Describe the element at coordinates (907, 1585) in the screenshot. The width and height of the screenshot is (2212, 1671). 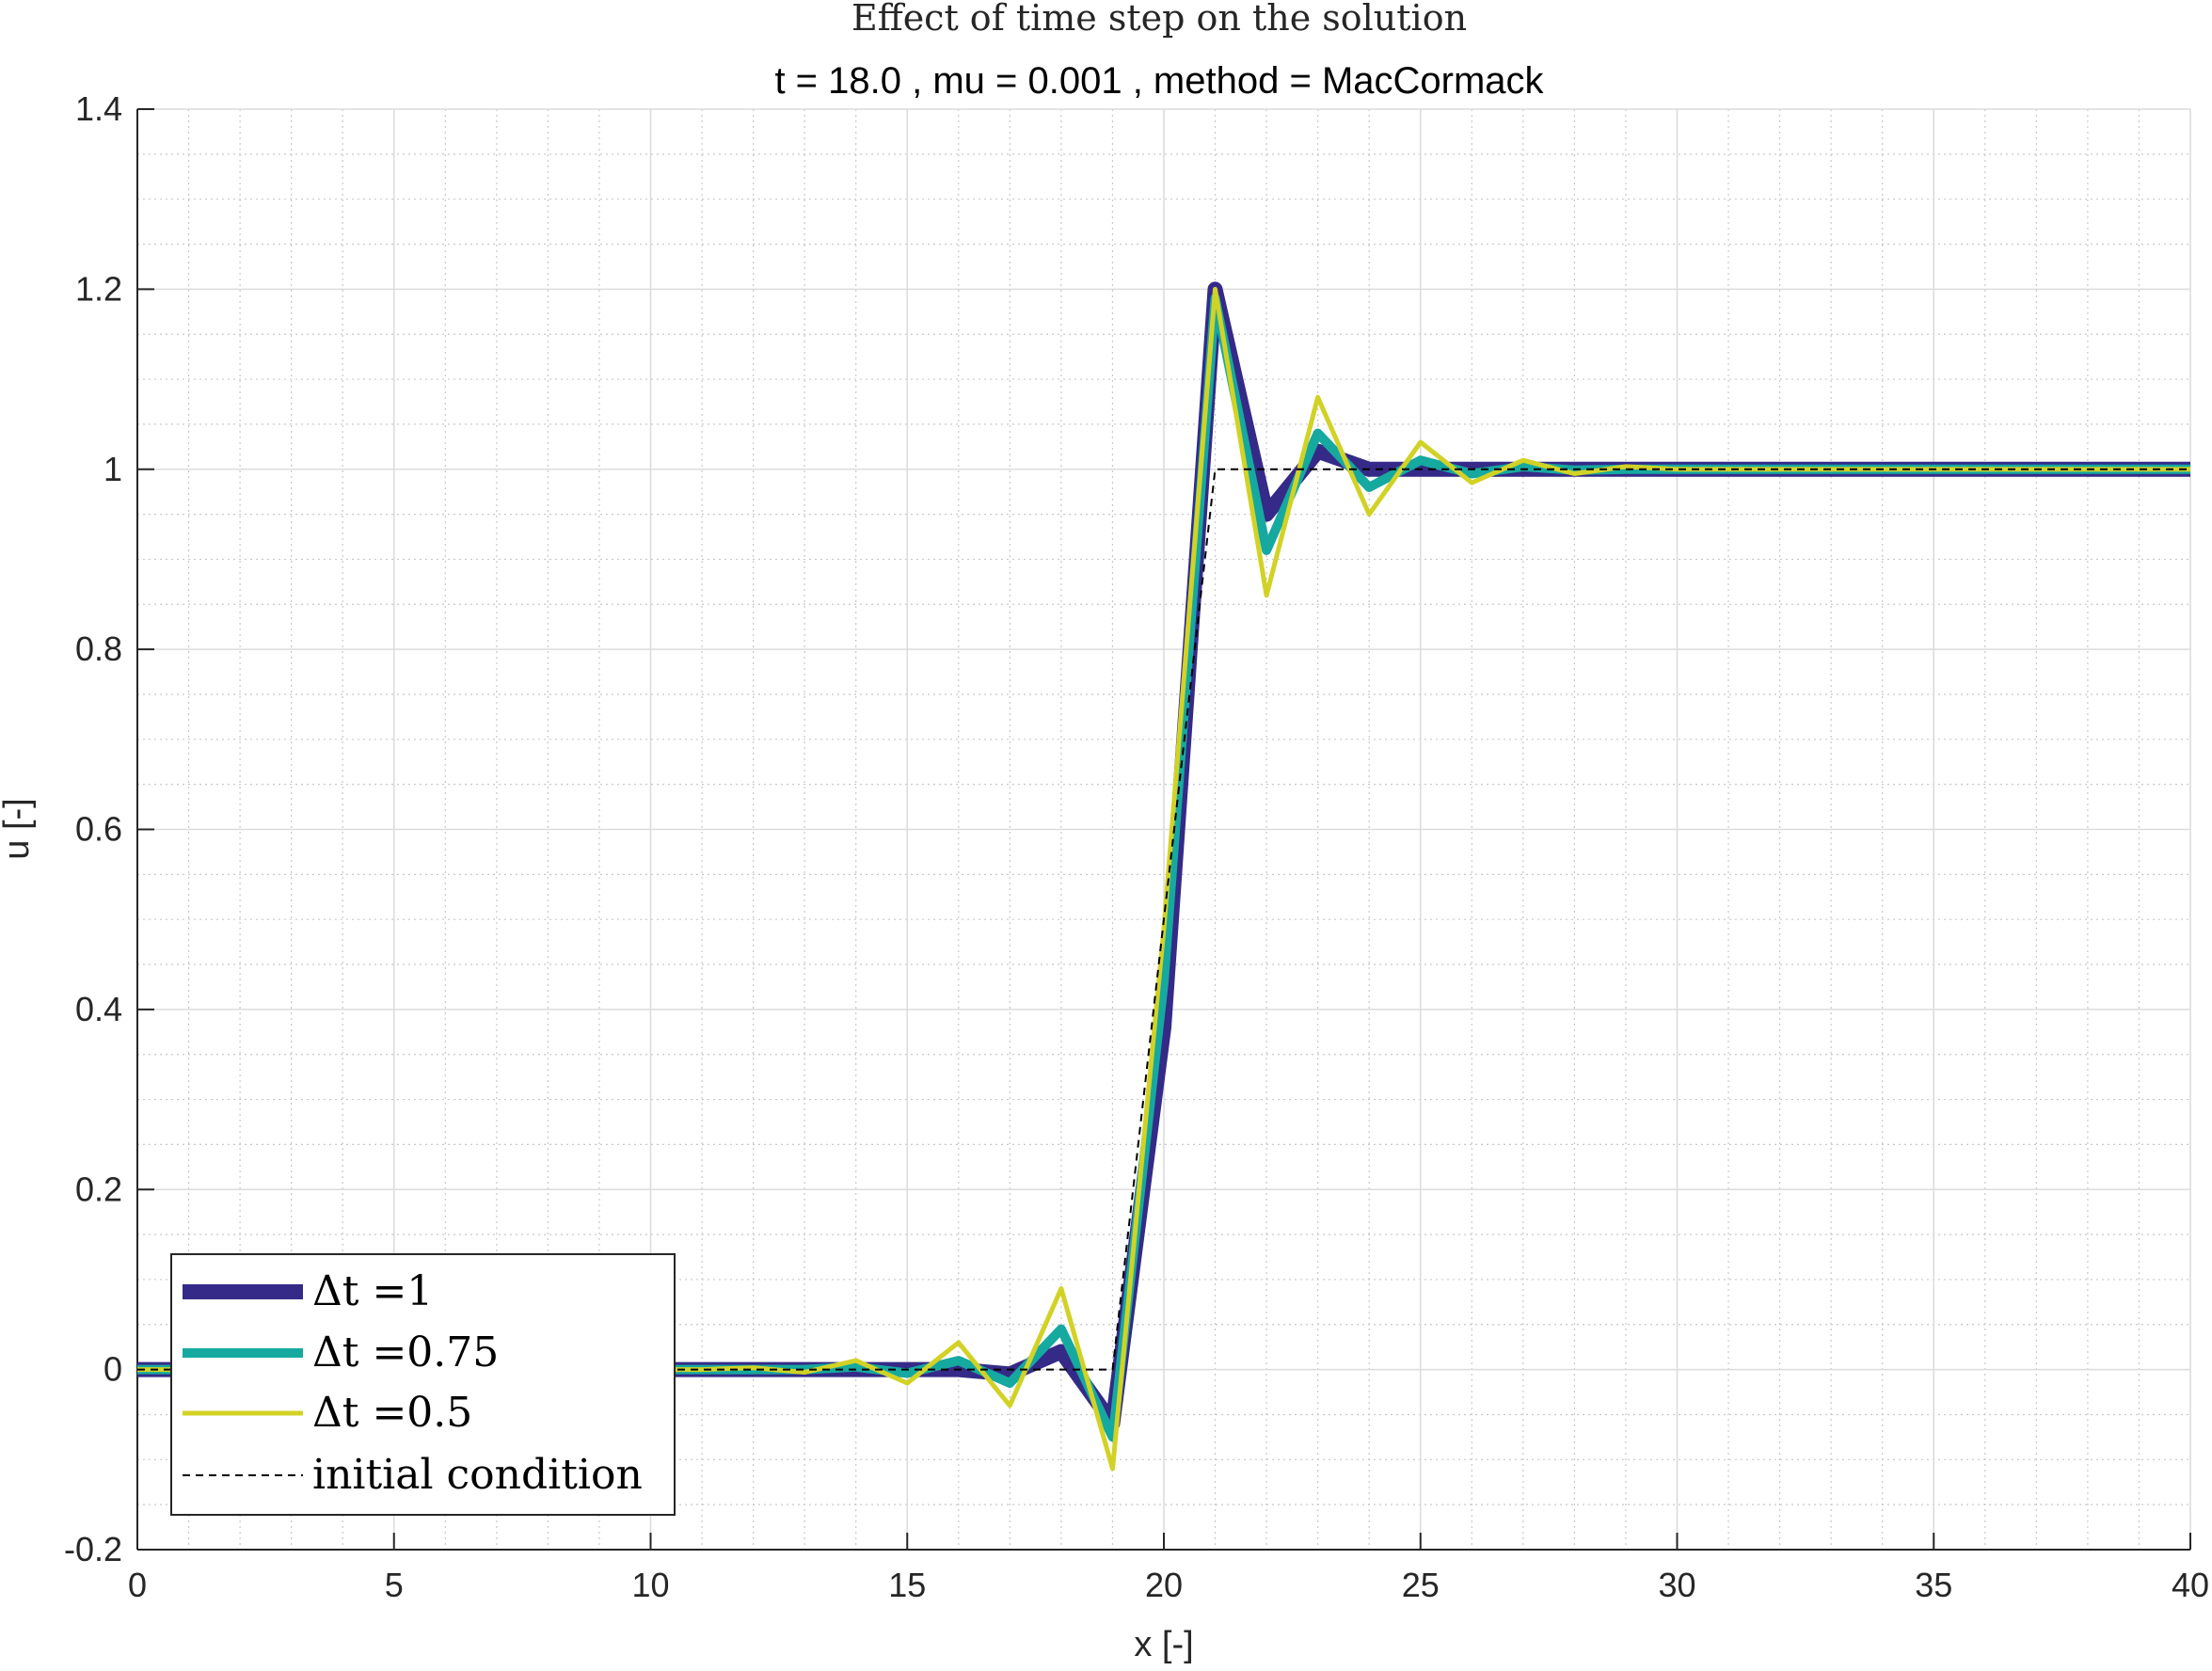
I see `x-tick-label: 15` at that location.